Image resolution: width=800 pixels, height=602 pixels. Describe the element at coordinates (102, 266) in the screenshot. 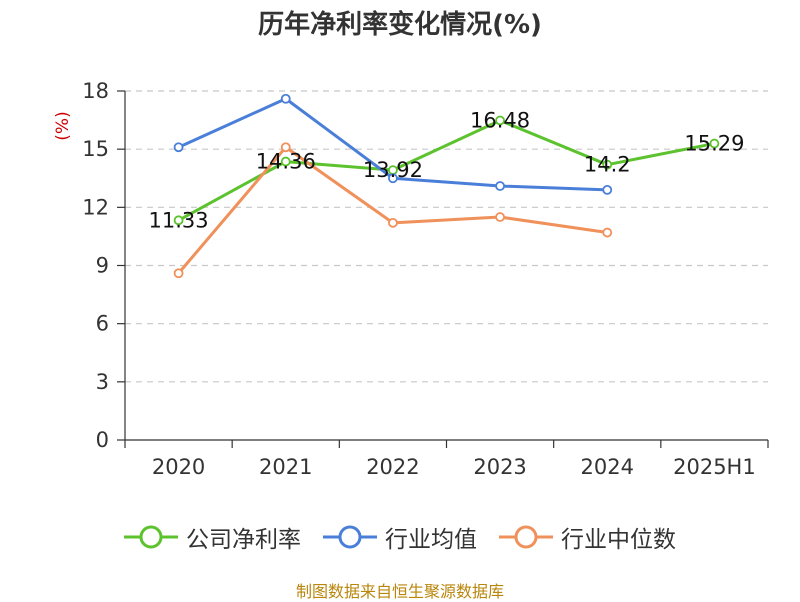

I see `y-tick-label: 9` at that location.